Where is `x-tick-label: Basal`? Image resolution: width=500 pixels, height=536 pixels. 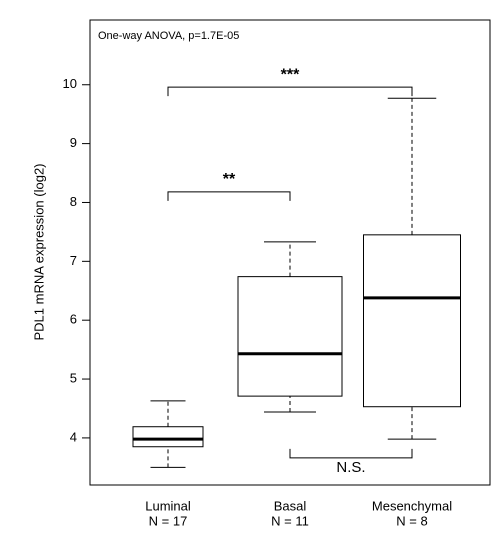
x-tick-label: Basal is located at coordinates (290, 505).